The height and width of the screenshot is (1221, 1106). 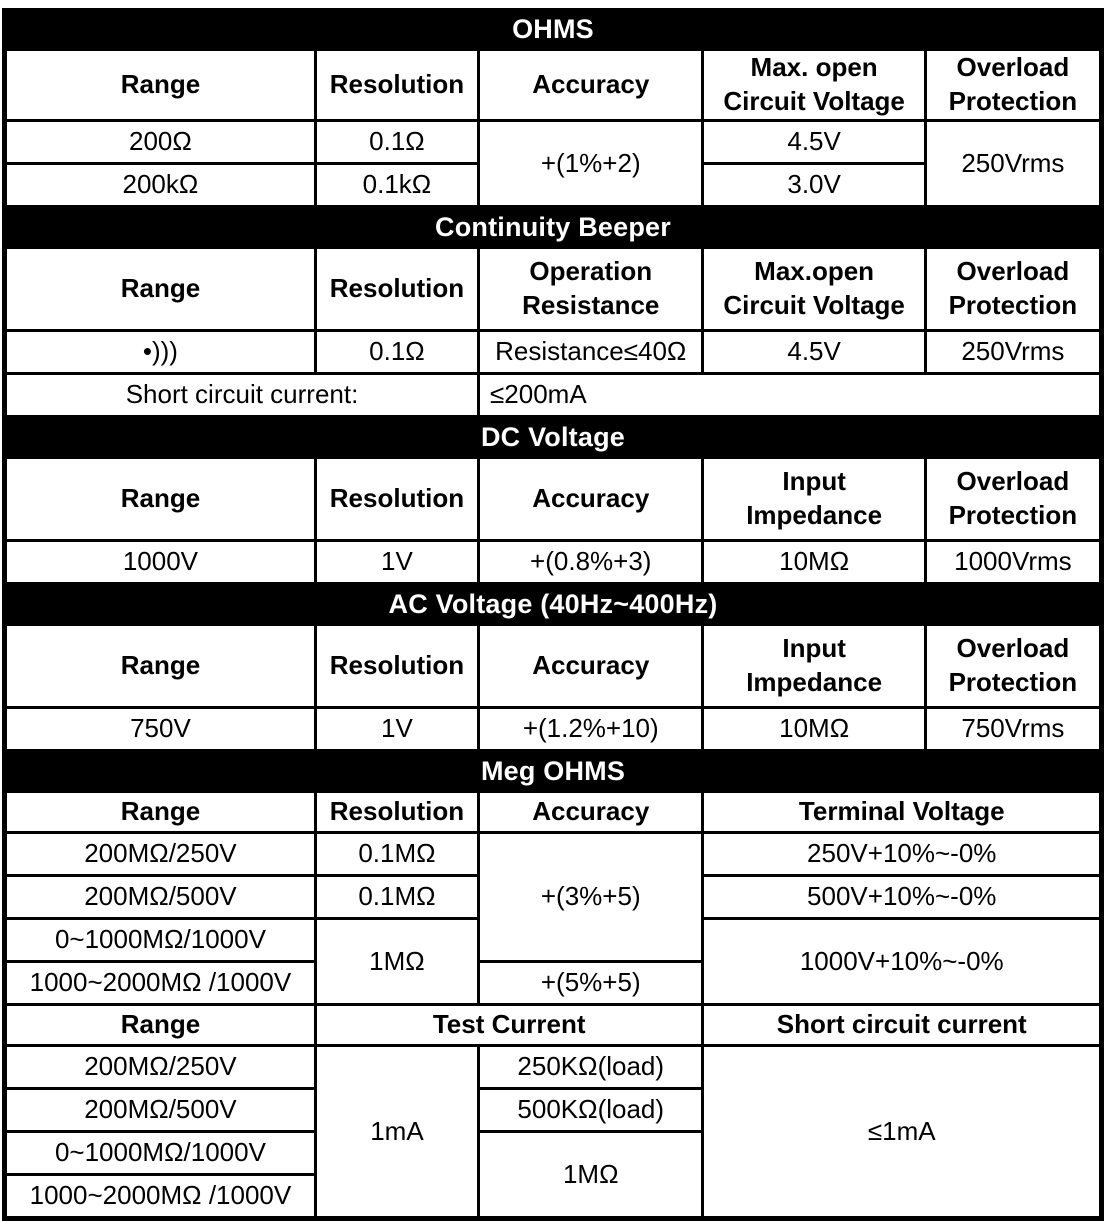 I want to click on short-circuit-label: Short circuit current:, so click(x=242, y=395).